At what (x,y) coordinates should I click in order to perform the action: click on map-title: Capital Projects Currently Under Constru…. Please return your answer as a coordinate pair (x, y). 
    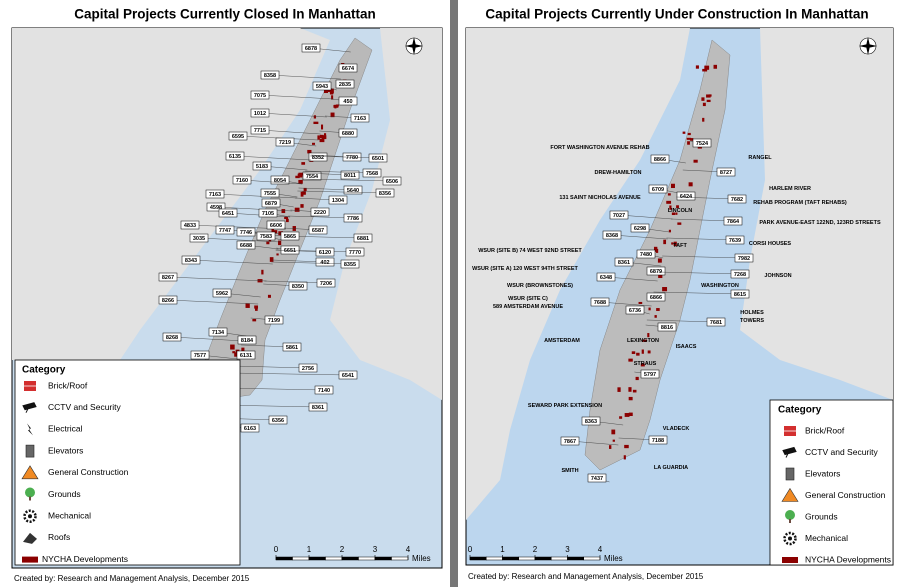
    Looking at the image, I should click on (676, 14).